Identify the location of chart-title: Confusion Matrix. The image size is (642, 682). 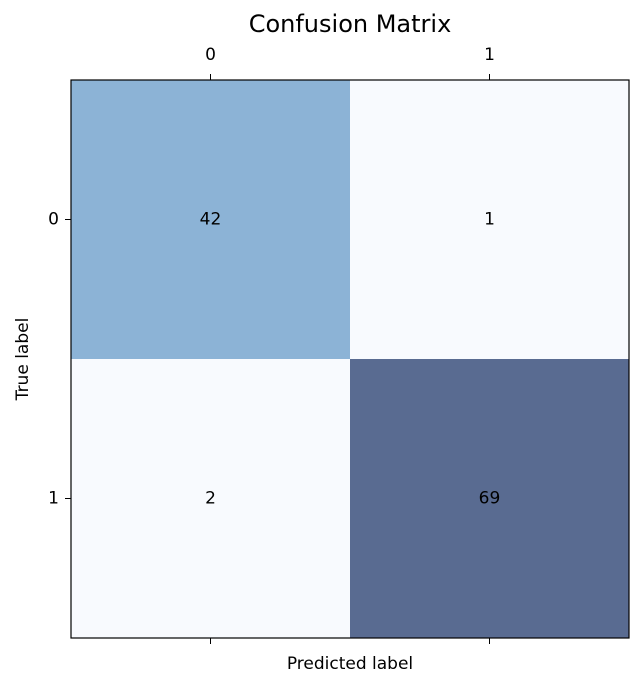
(350, 24).